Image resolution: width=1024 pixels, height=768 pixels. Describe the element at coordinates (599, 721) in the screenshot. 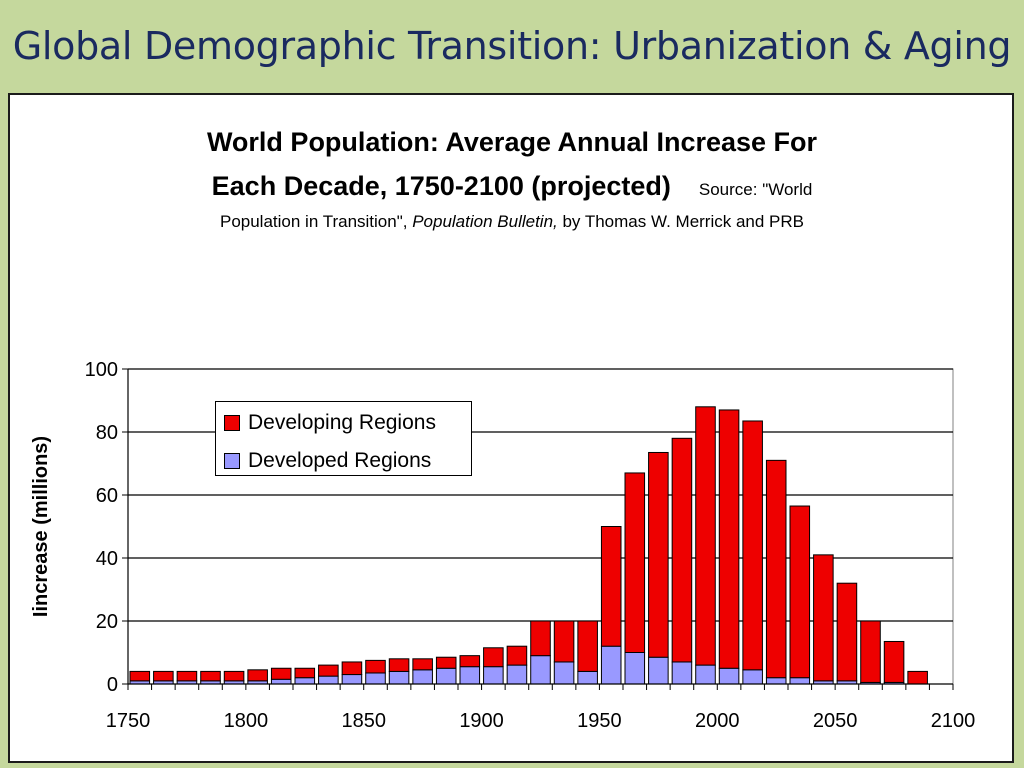

I see `x-tick-label: 1950` at that location.